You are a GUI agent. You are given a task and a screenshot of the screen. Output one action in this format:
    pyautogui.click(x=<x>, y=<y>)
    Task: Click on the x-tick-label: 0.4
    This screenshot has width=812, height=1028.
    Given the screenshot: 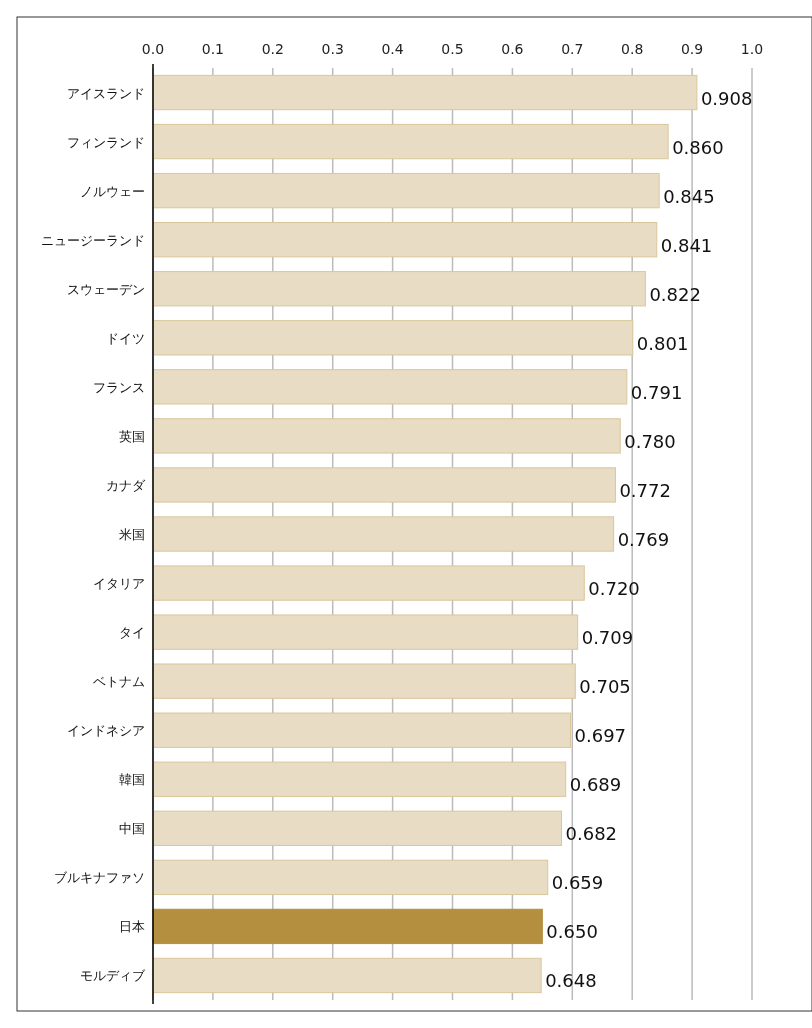 What is the action you would take?
    pyautogui.click(x=392, y=49)
    